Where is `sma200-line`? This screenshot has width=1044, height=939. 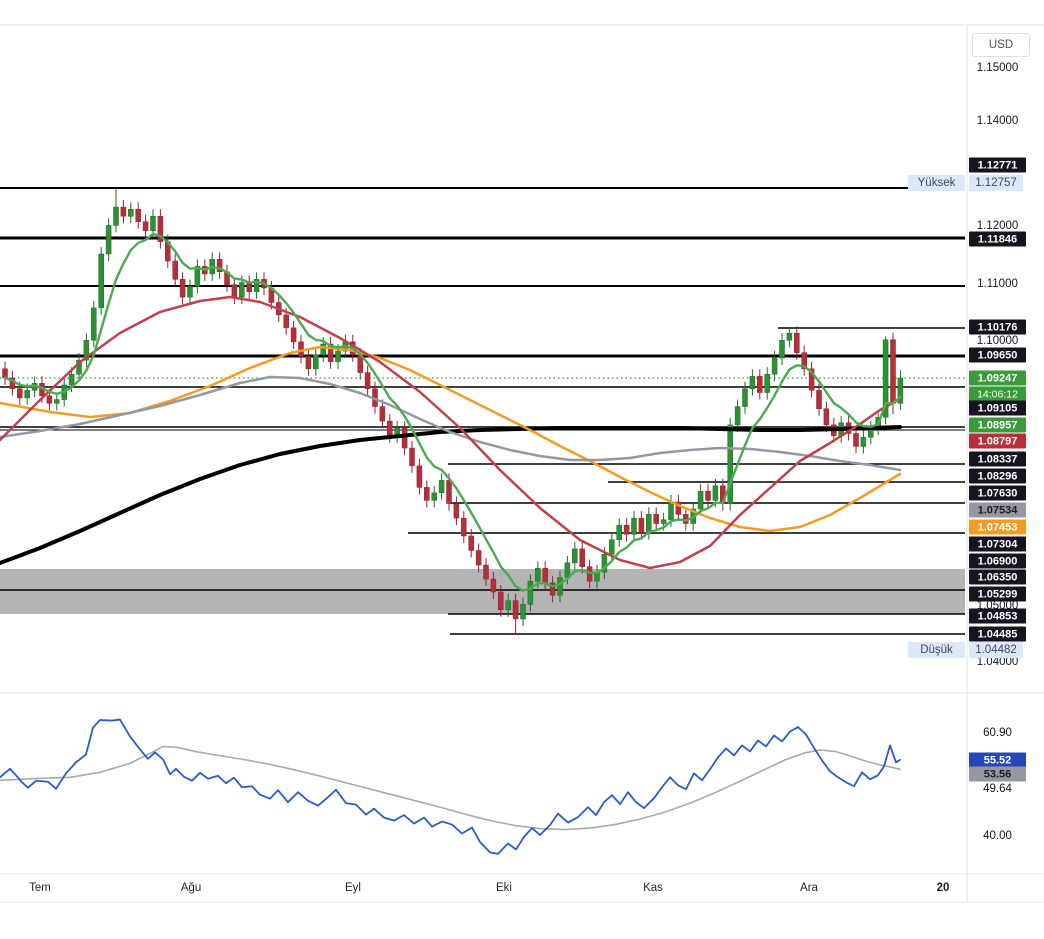 sma200-line is located at coordinates (451, 495).